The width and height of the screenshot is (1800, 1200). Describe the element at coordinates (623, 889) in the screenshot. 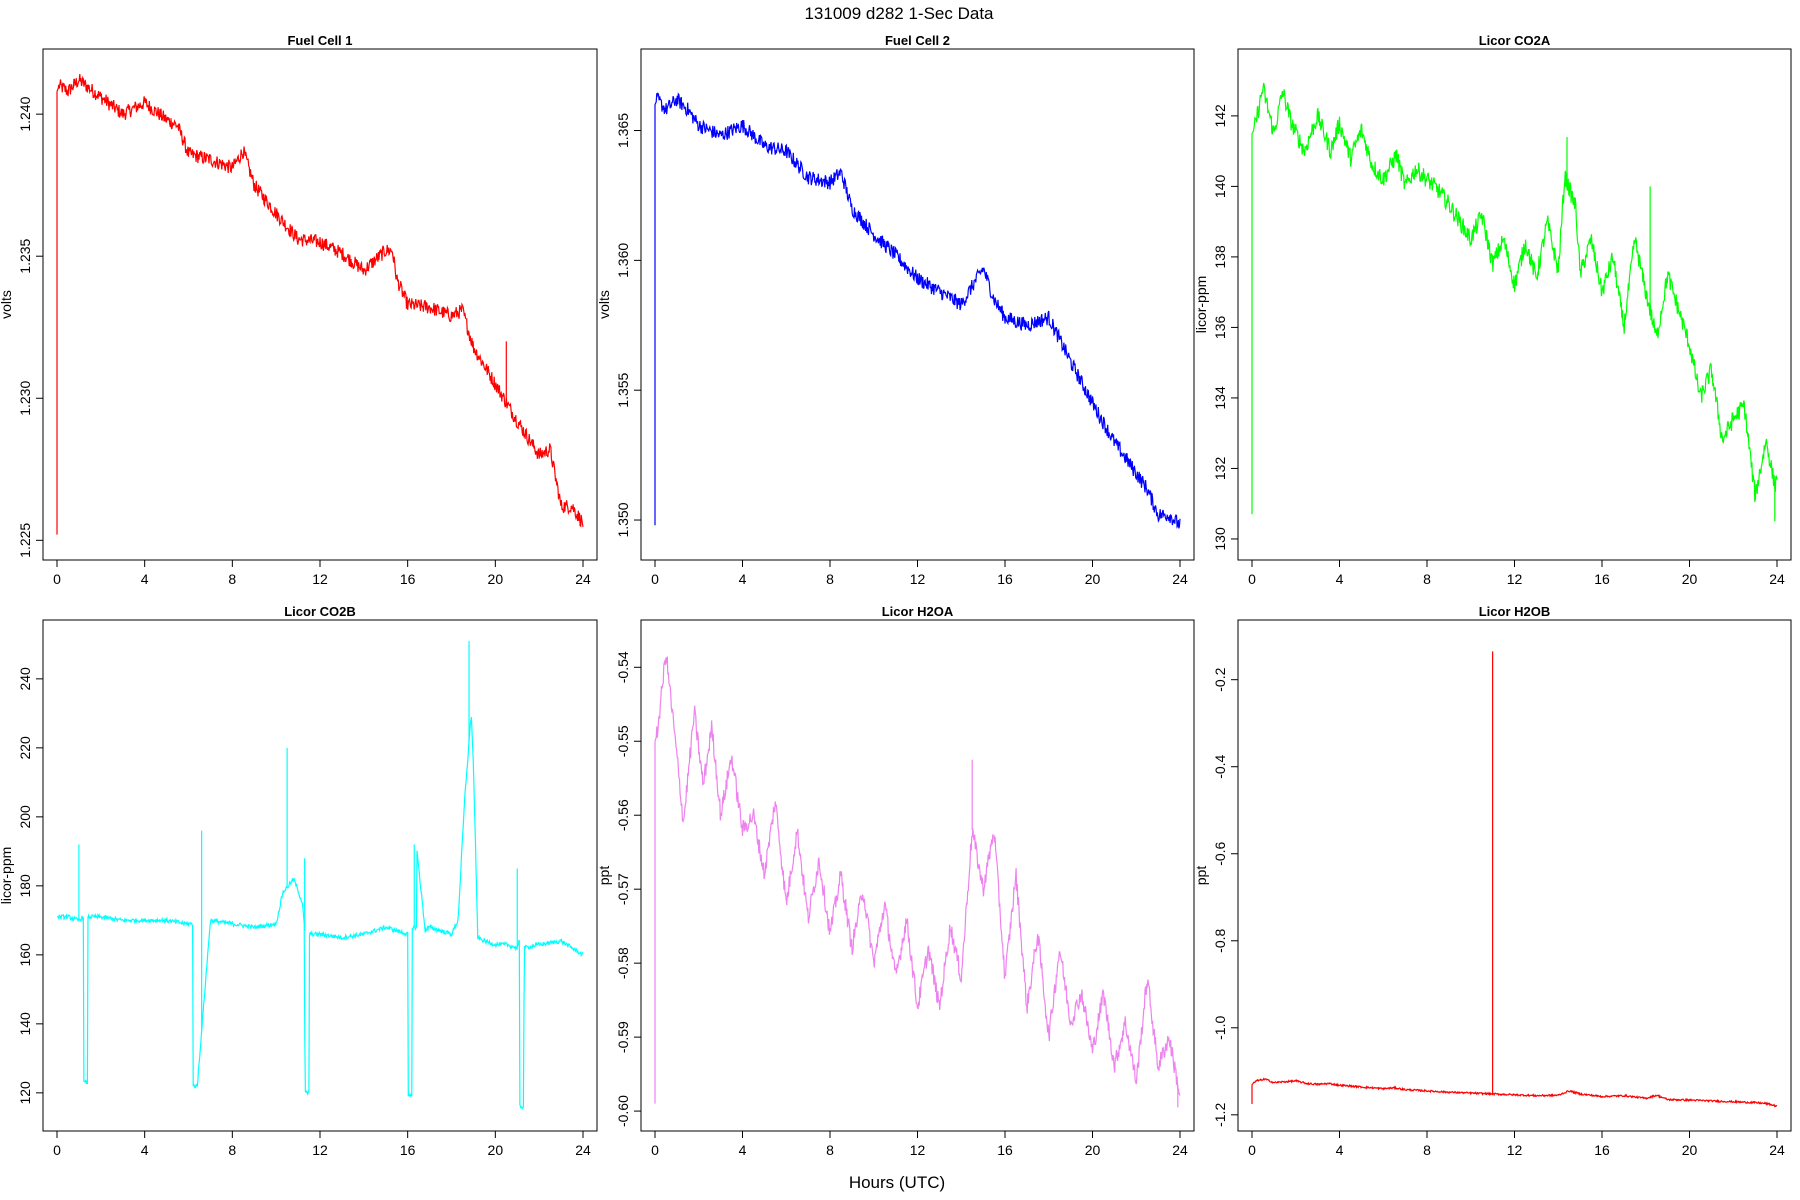

I see `y-tick-label: -0.57` at that location.